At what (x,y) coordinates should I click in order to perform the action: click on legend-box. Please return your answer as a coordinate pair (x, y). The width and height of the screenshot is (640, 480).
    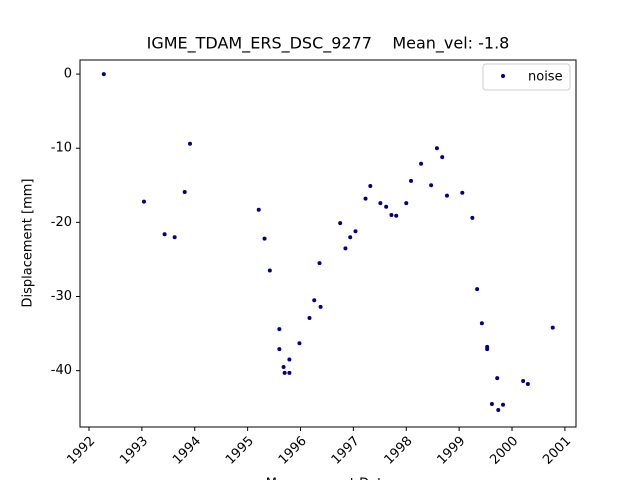
    Looking at the image, I should click on (526, 77).